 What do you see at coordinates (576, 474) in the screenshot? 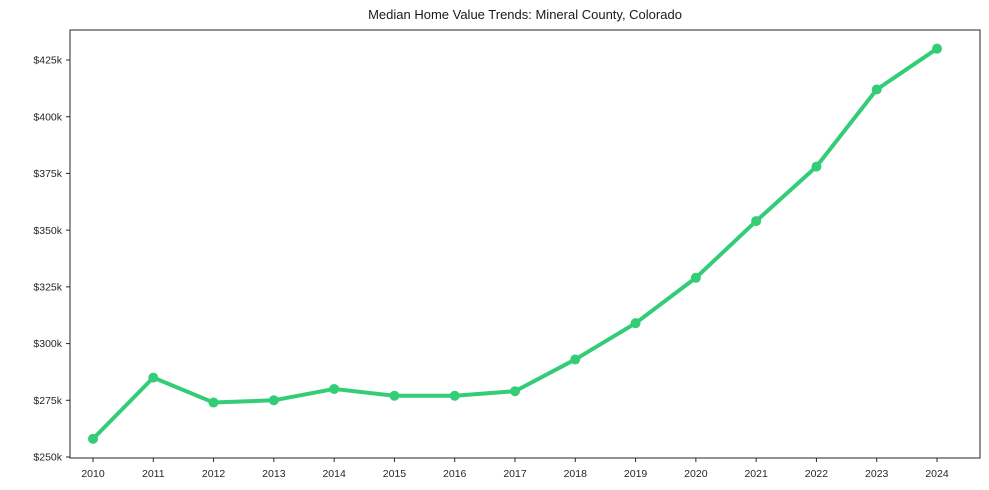
I see `x-tick-label: 2018` at bounding box center [576, 474].